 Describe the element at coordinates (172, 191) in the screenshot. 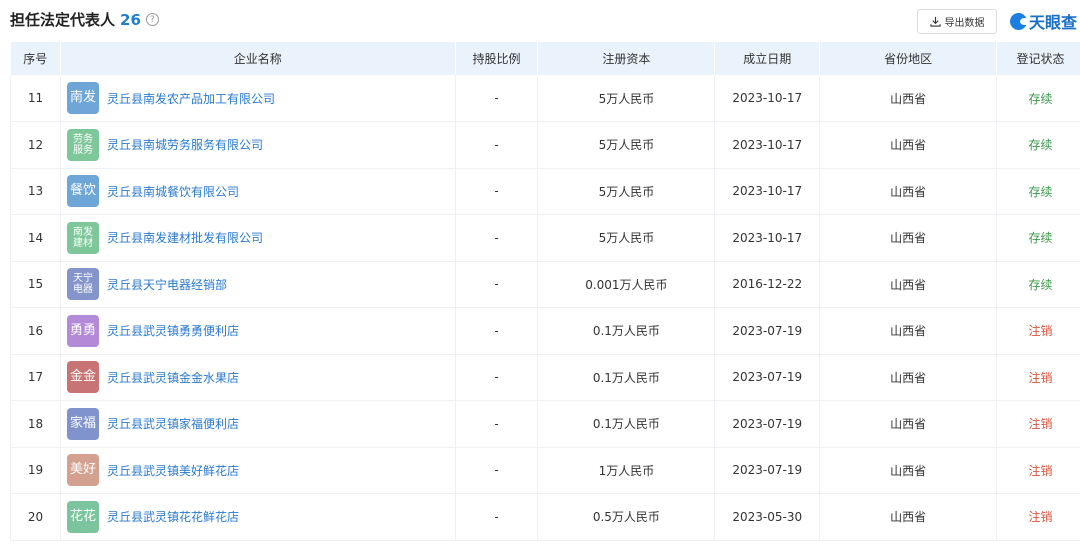

I see `company-name-link: 灵丘县南城餐饮有限公司` at that location.